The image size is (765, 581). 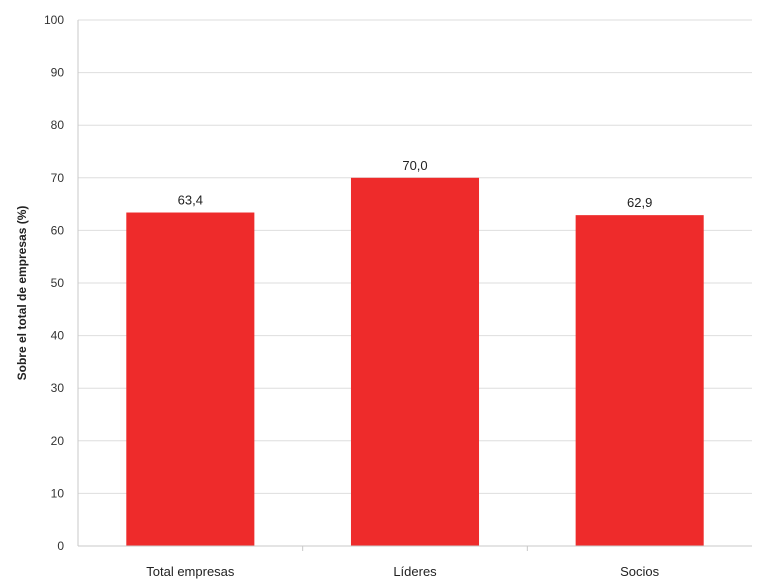 What do you see at coordinates (414, 165) in the screenshot?
I see `data-label: 70,0` at bounding box center [414, 165].